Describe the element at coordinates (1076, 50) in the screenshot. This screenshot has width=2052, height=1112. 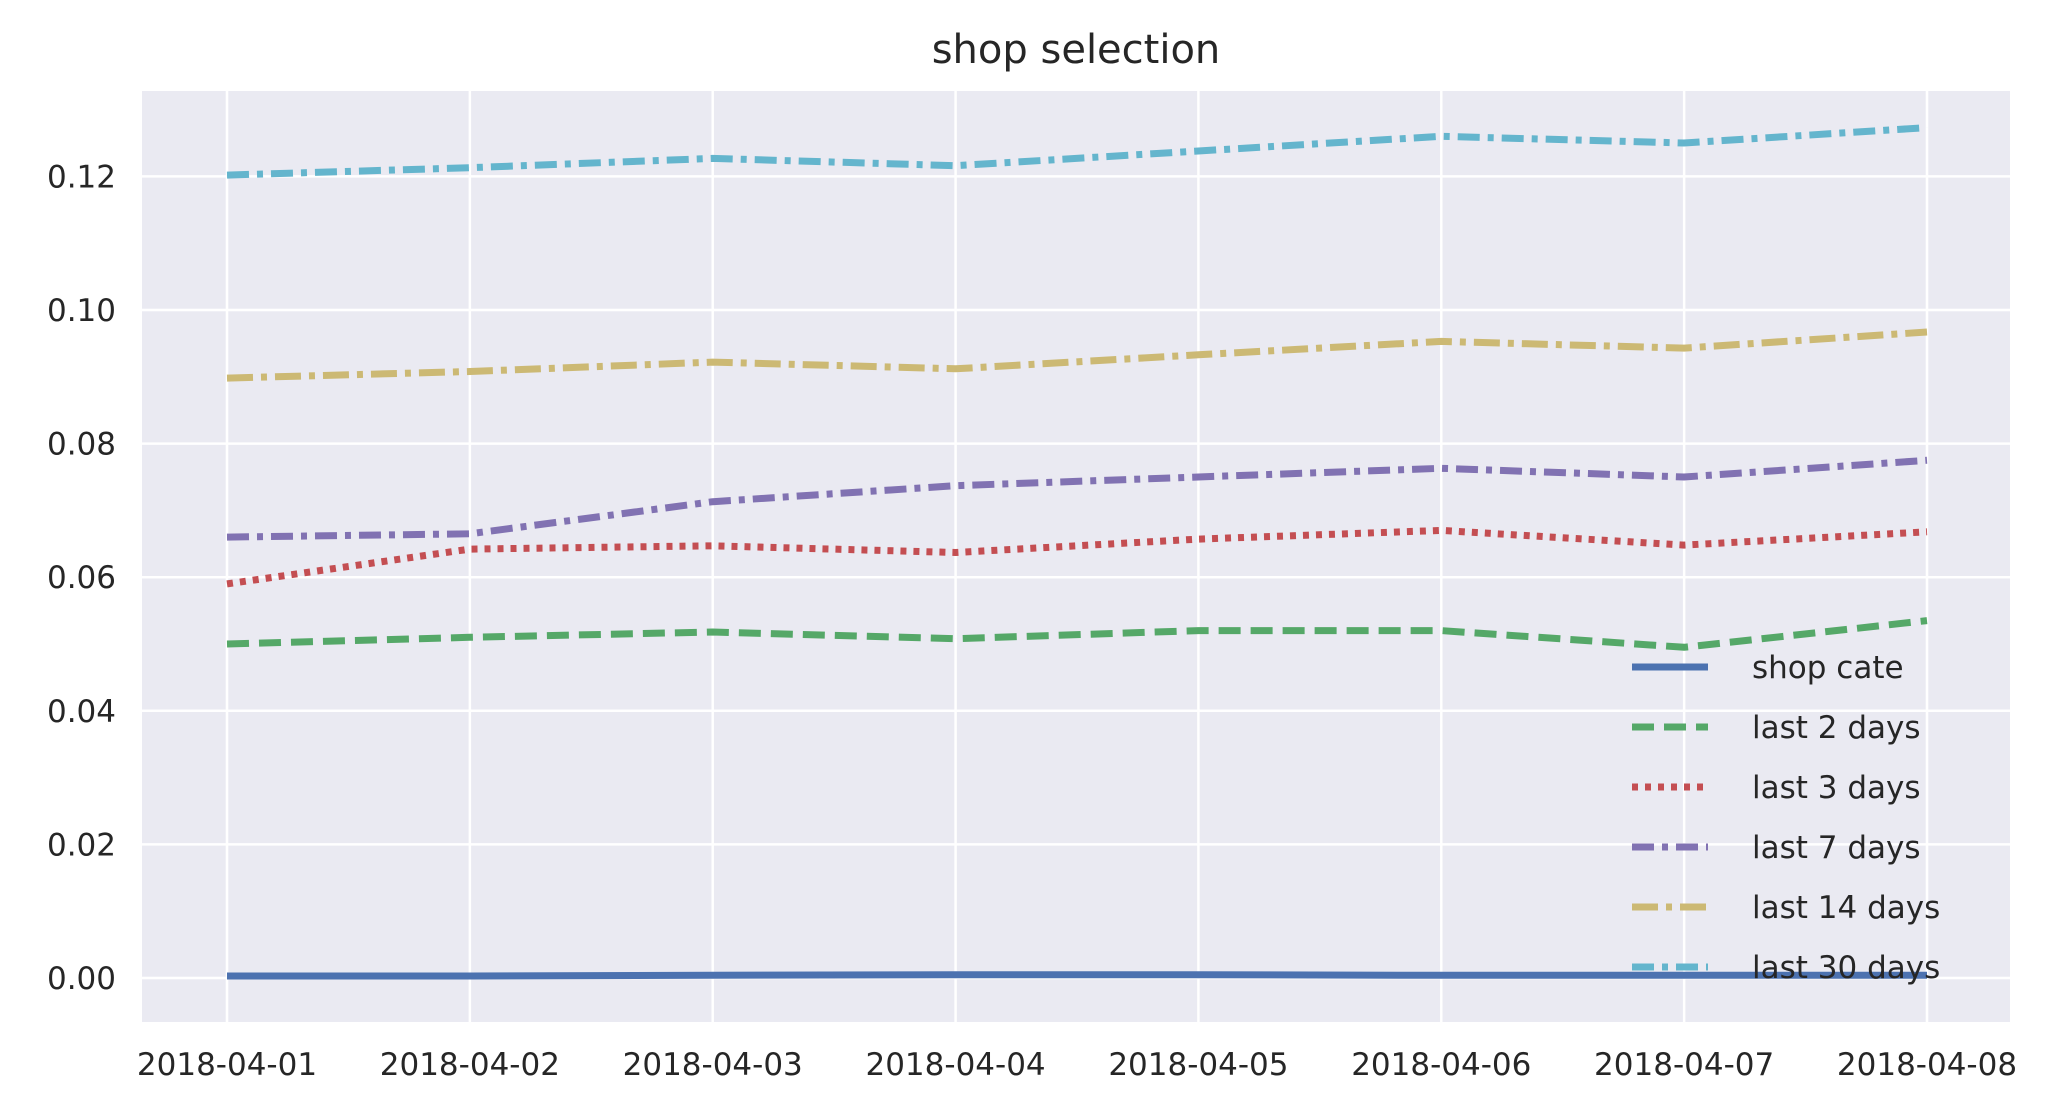
I see `chart-title: shop selection` at that location.